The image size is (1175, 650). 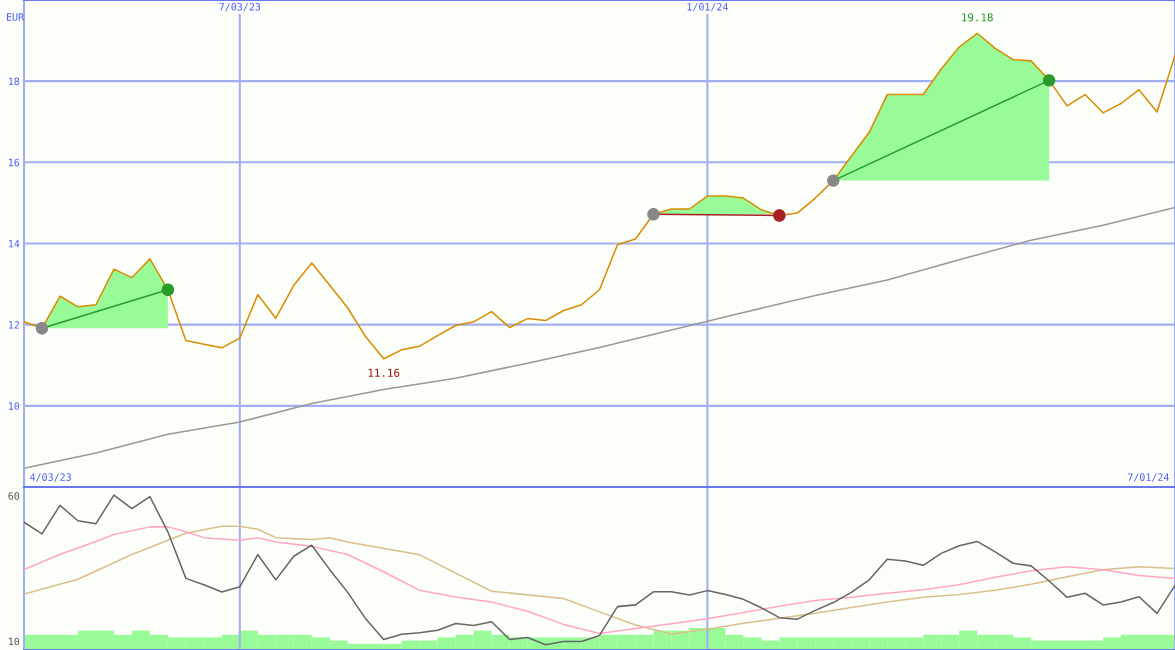 What do you see at coordinates (977, 17) in the screenshot?
I see `annotation: 19.18` at bounding box center [977, 17].